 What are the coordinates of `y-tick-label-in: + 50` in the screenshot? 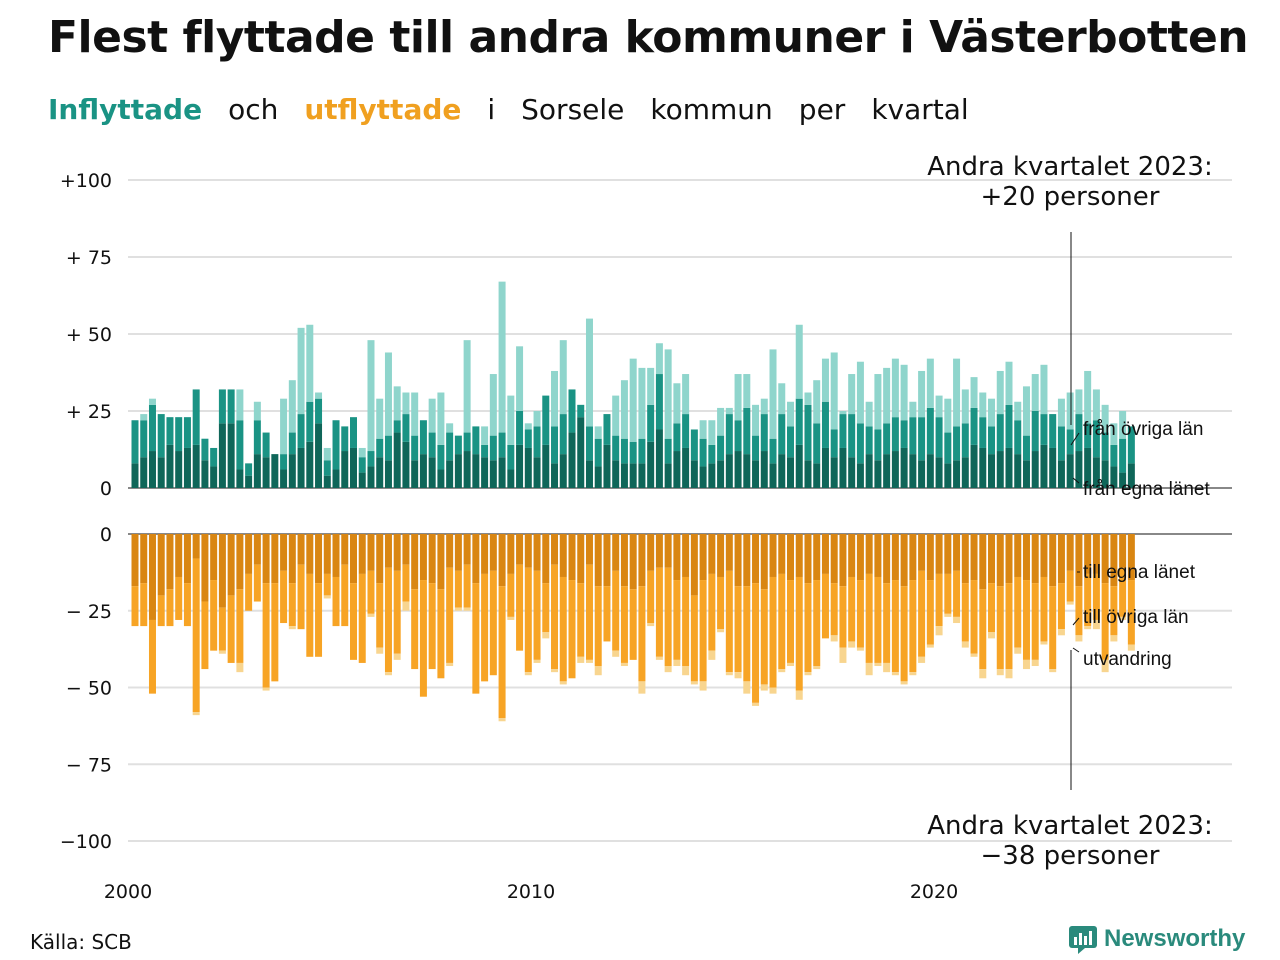 It's located at (89, 335).